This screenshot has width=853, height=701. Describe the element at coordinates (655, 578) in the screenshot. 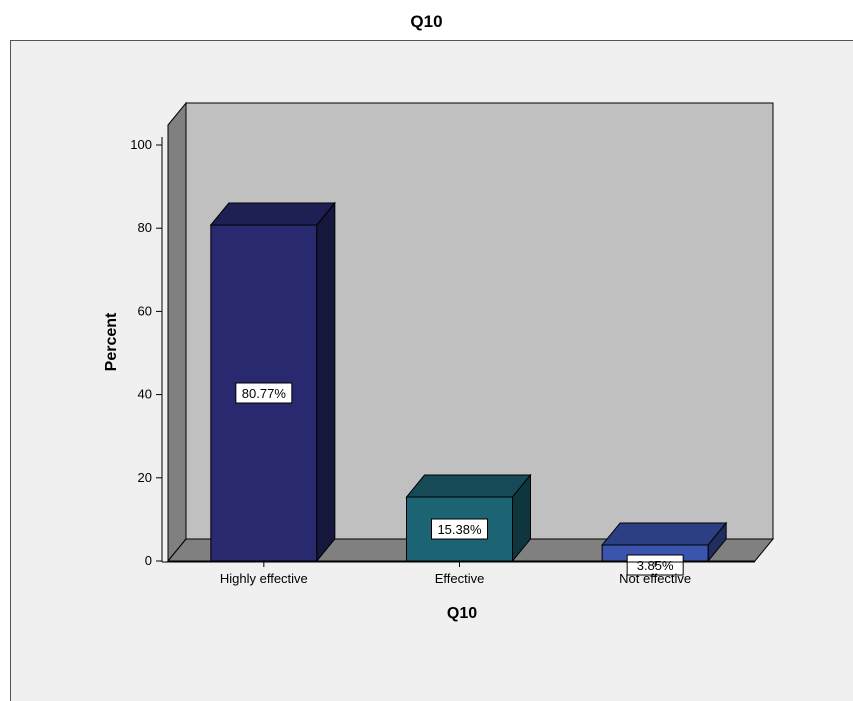

I see `x-tick-label: Not effective` at that location.